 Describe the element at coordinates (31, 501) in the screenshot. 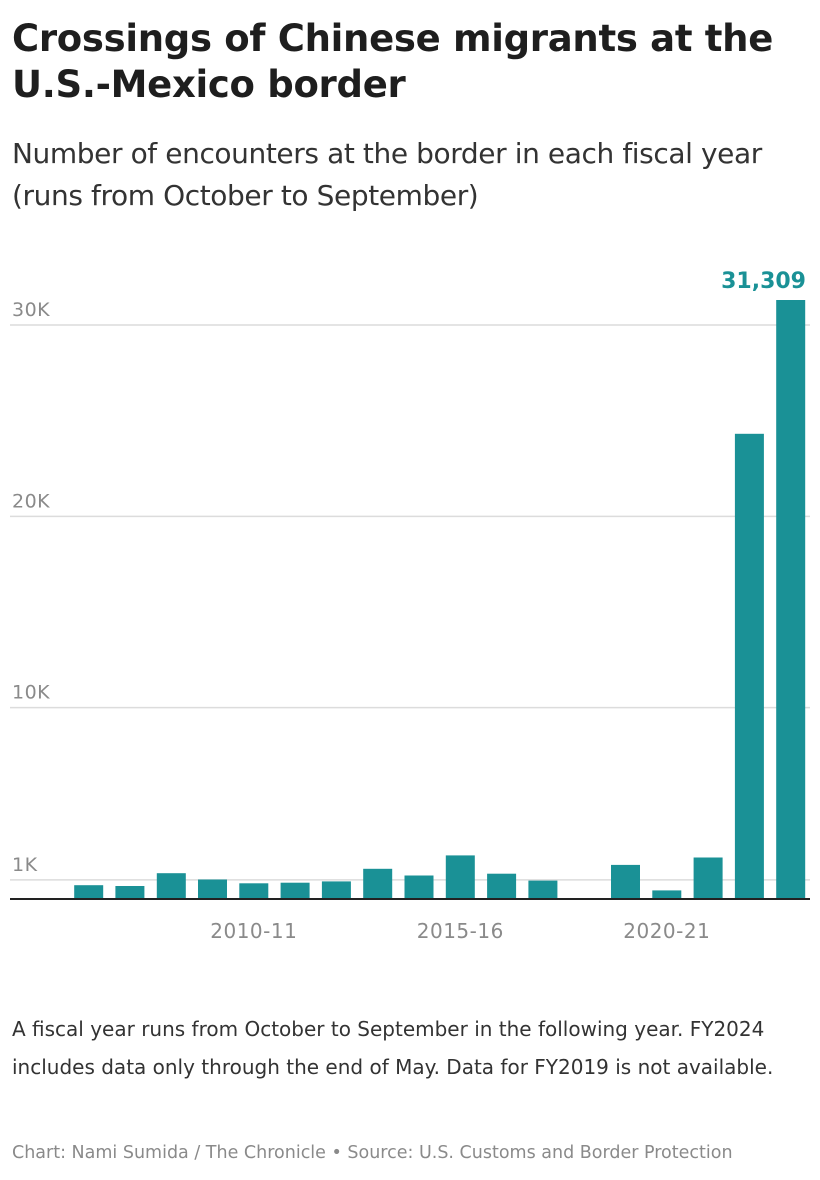

I see `y-tick-label: 20K` at that location.